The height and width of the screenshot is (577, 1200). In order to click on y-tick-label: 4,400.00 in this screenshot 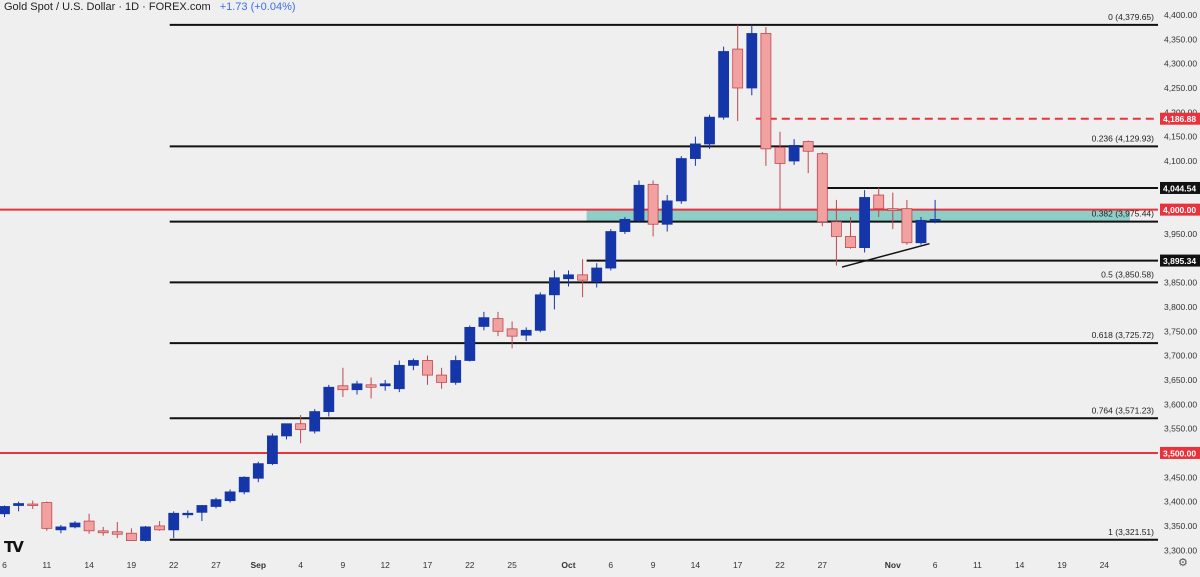, I will do `click(1180, 15)`.